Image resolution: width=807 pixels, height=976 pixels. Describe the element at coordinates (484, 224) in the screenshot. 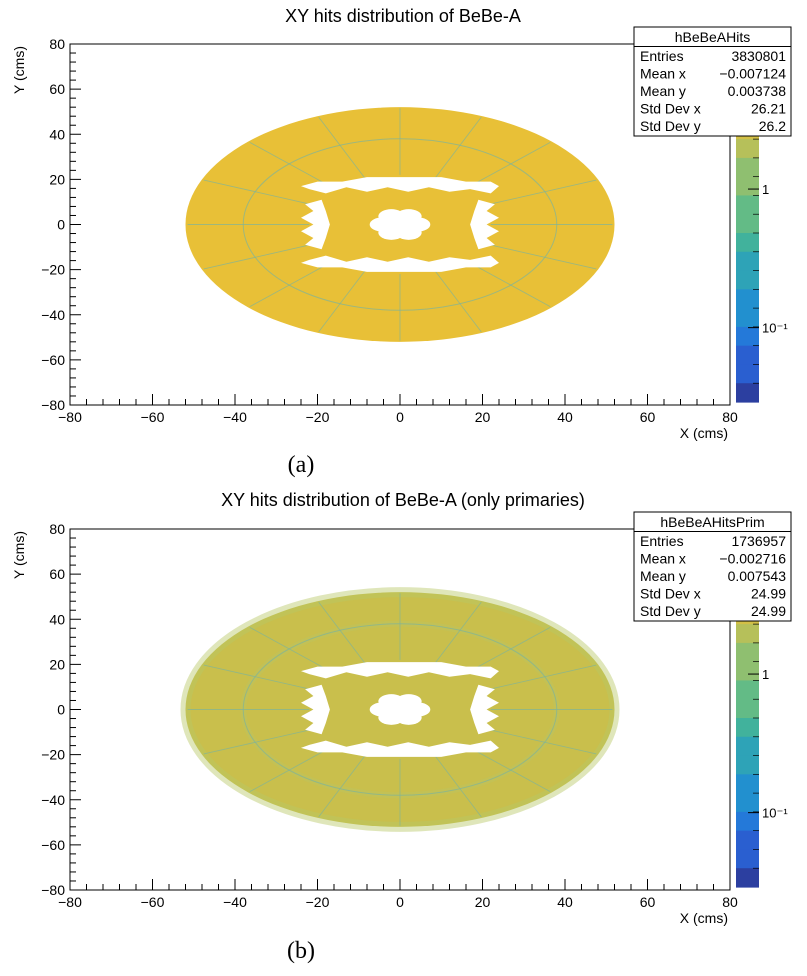

I see `cutout-right` at that location.